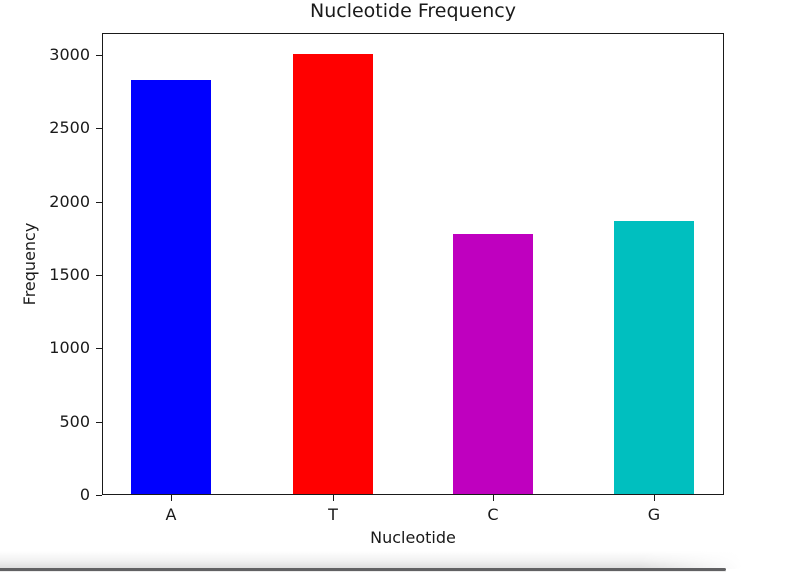 The height and width of the screenshot is (572, 800). I want to click on bar-T, so click(333, 274).